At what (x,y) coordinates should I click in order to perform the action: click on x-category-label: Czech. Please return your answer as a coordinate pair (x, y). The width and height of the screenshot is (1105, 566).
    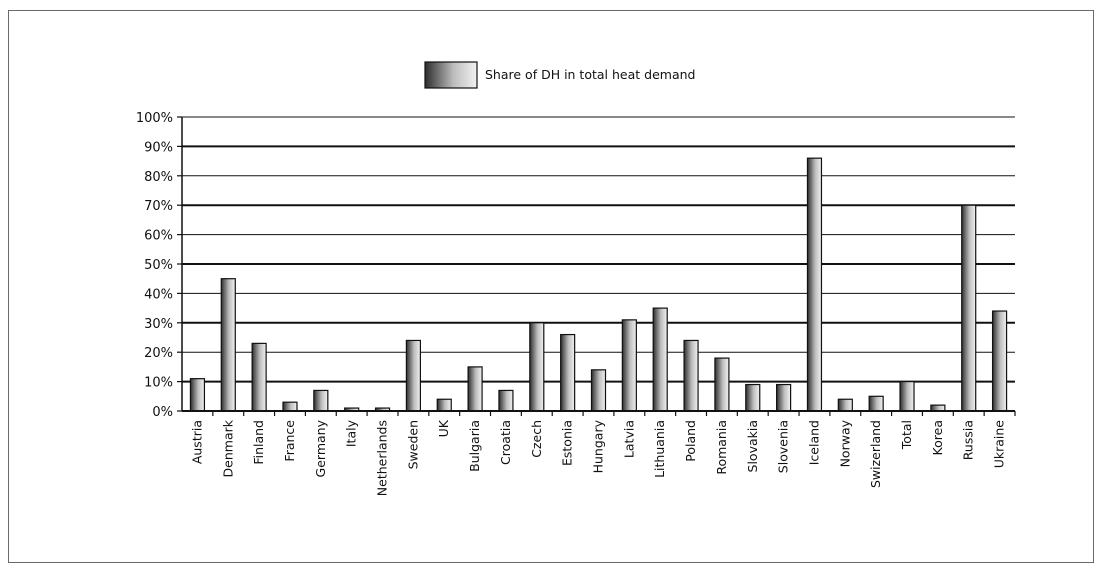
    Looking at the image, I should click on (536, 439).